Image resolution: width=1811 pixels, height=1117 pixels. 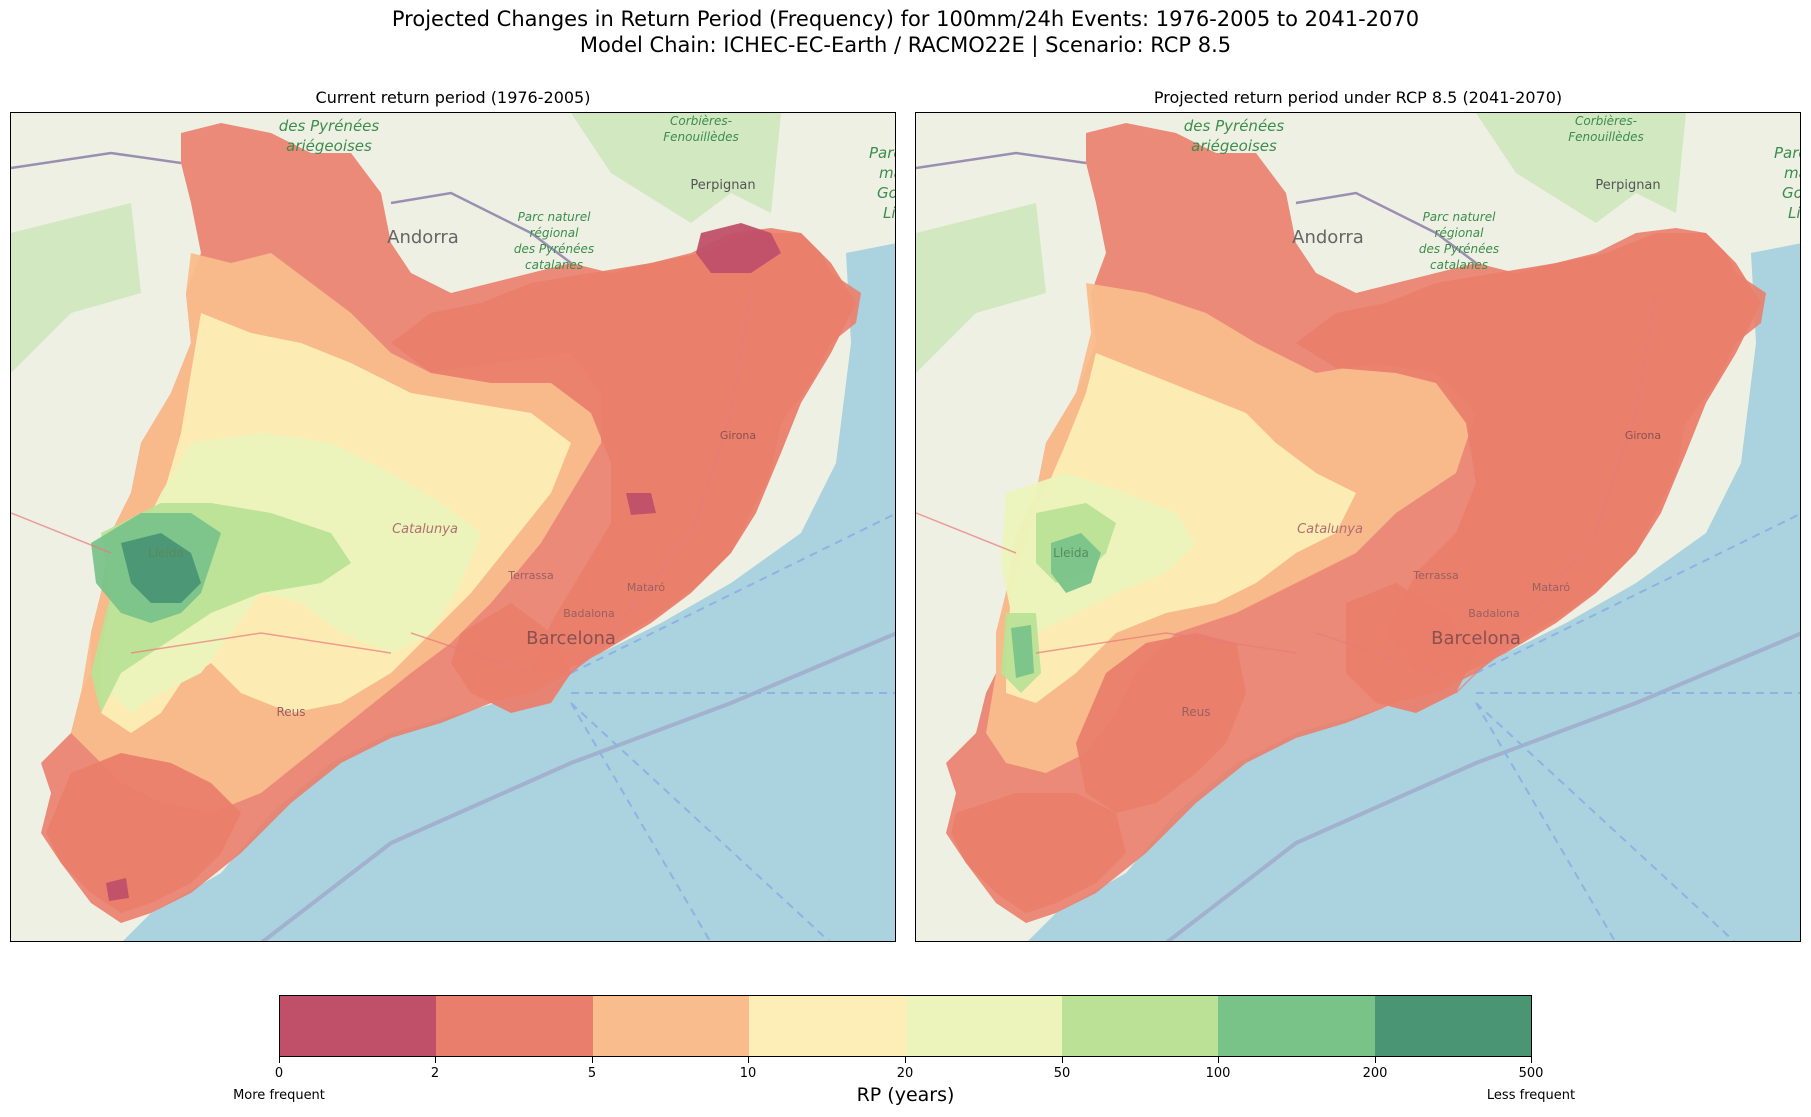 I want to click on colorbar-tick-label: 0, so click(x=279, y=1073).